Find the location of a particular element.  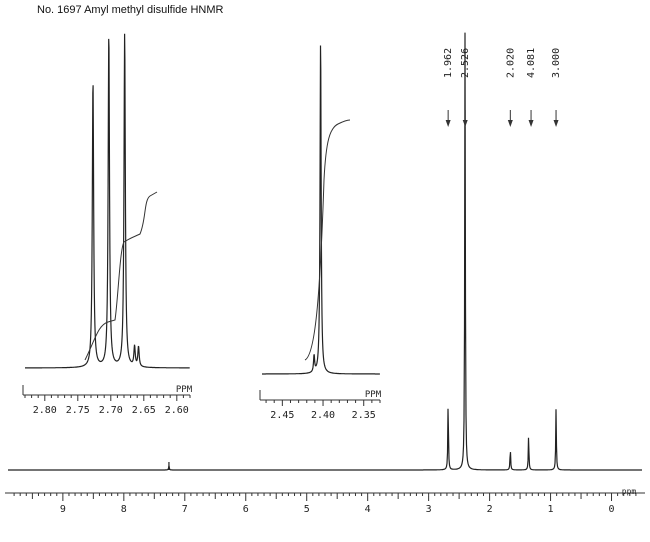

main-tick-label: 1 is located at coordinates (551, 509).